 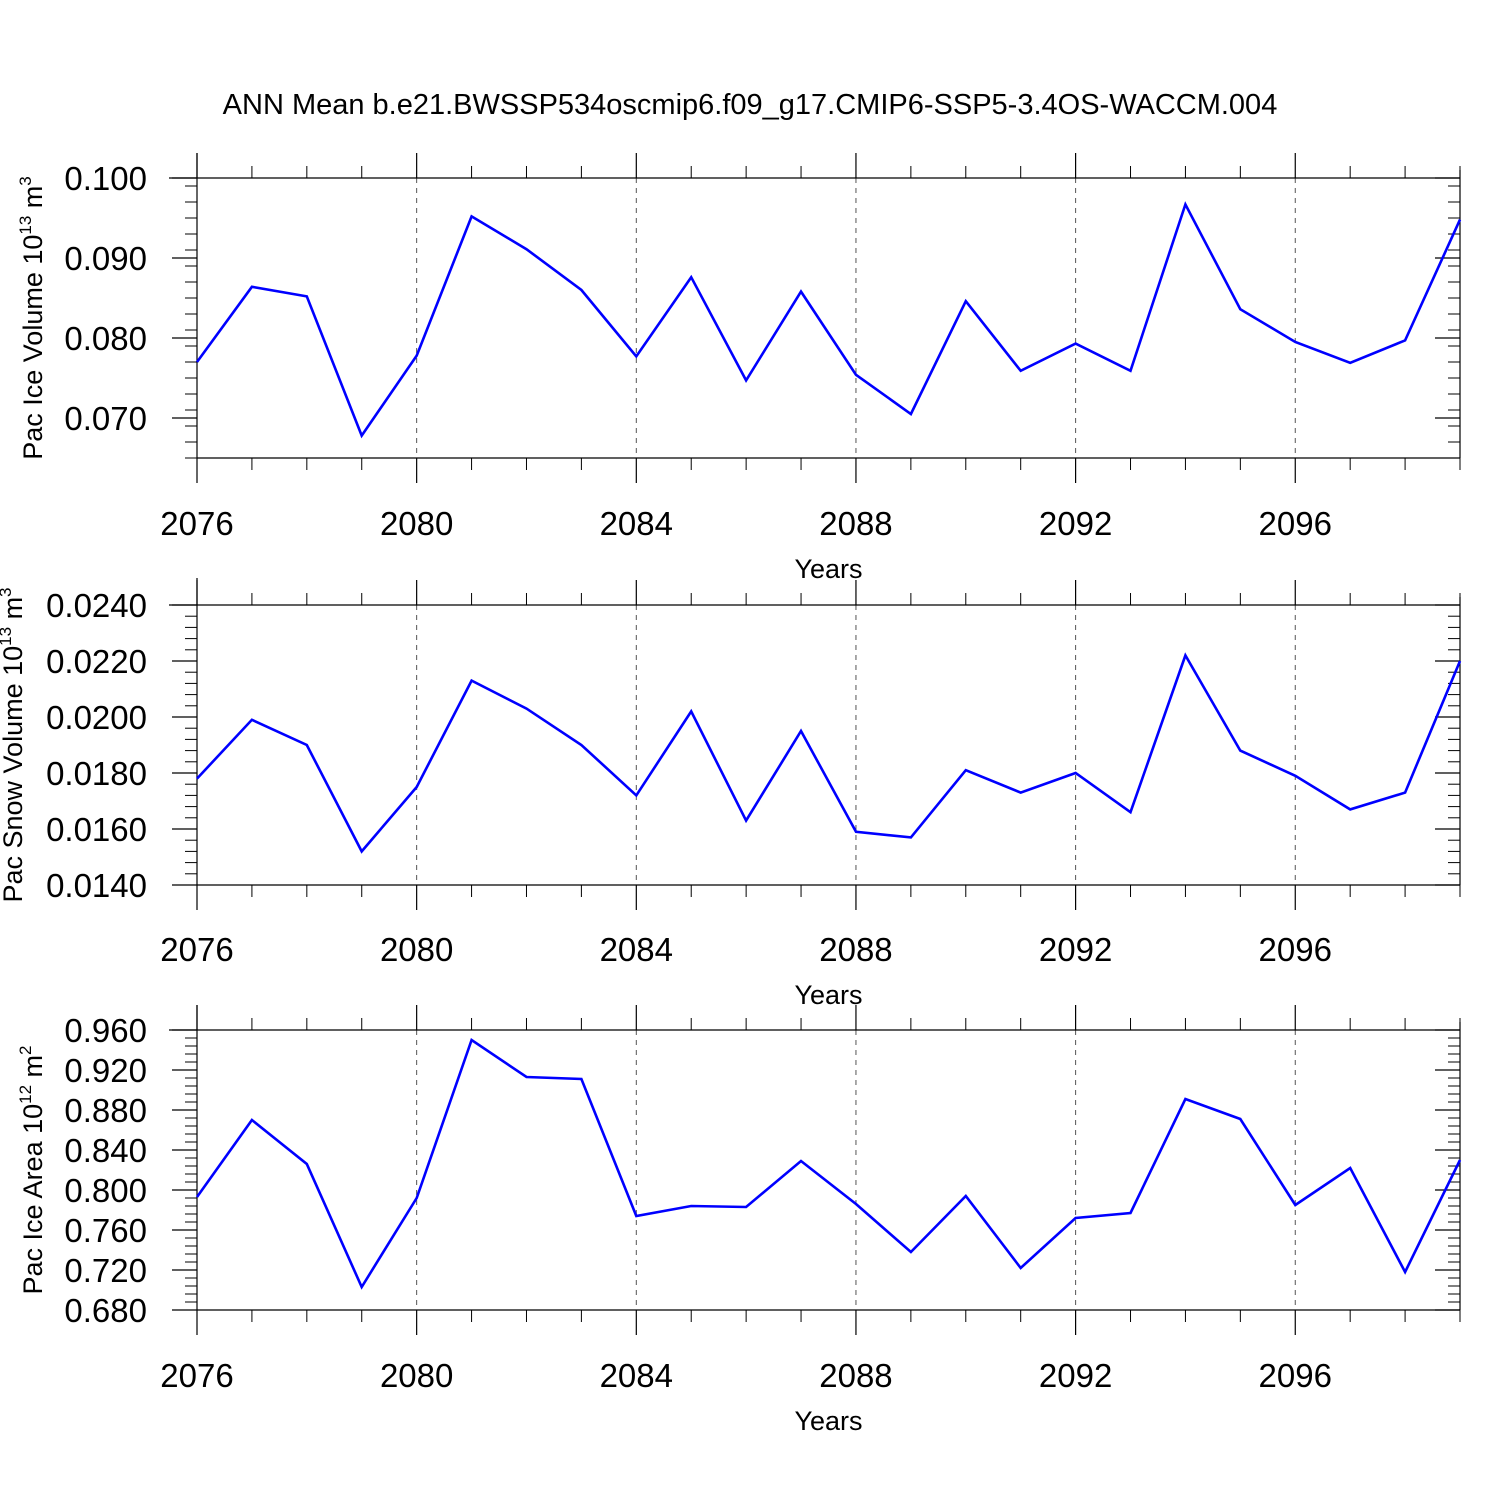 I want to click on y-tick-label: 0.880, so click(x=105, y=1110).